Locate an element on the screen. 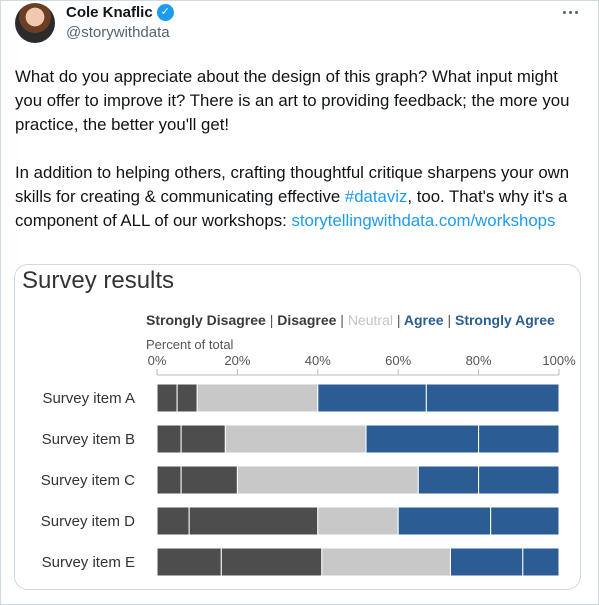  x-tick-label: 40% is located at coordinates (318, 360).